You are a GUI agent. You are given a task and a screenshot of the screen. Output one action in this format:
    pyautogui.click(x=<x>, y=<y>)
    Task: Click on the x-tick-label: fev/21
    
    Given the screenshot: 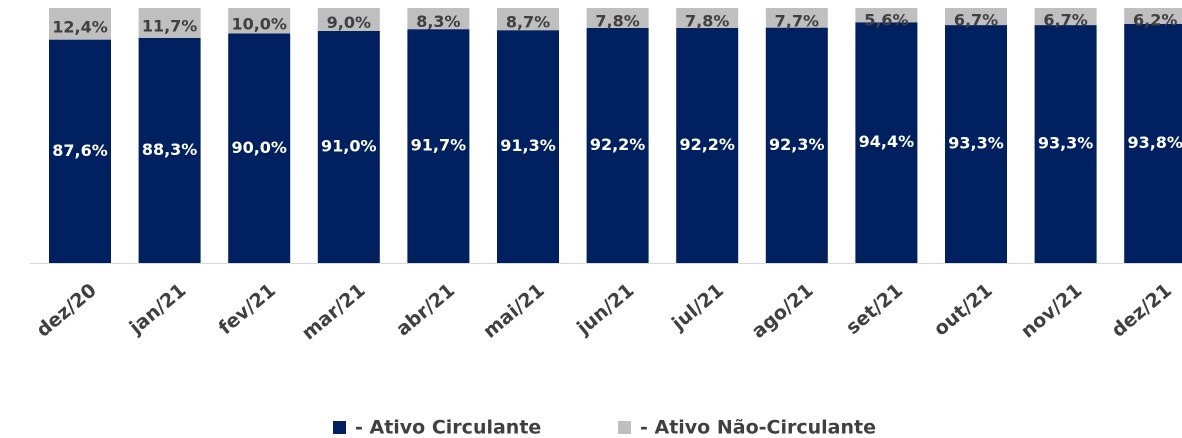 What is the action you would take?
    pyautogui.click(x=247, y=309)
    